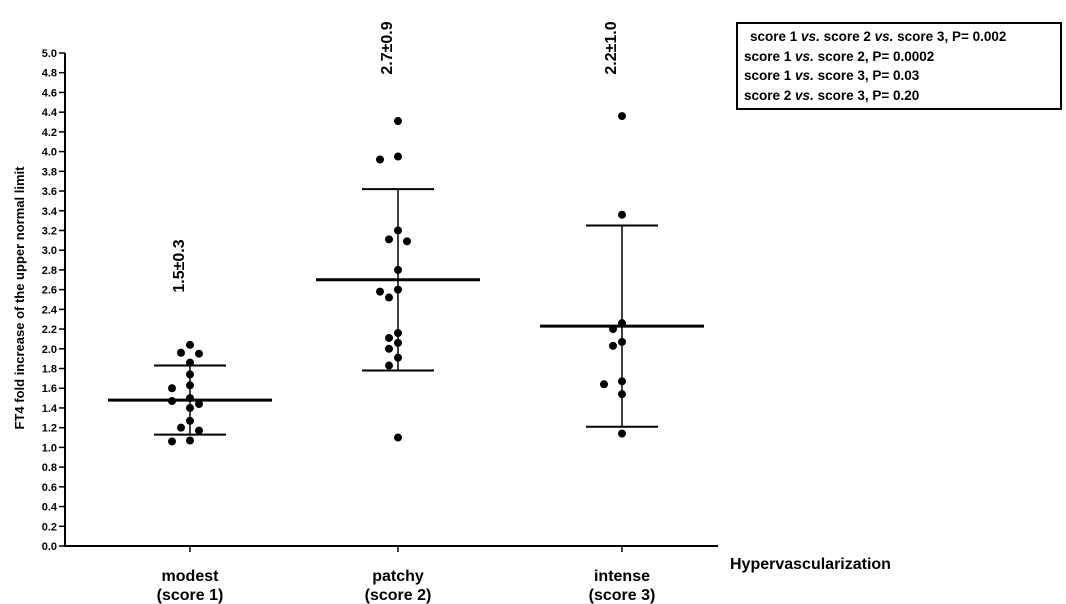  Describe the element at coordinates (49, 527) in the screenshot. I see `y-tick-label: 0.2` at that location.